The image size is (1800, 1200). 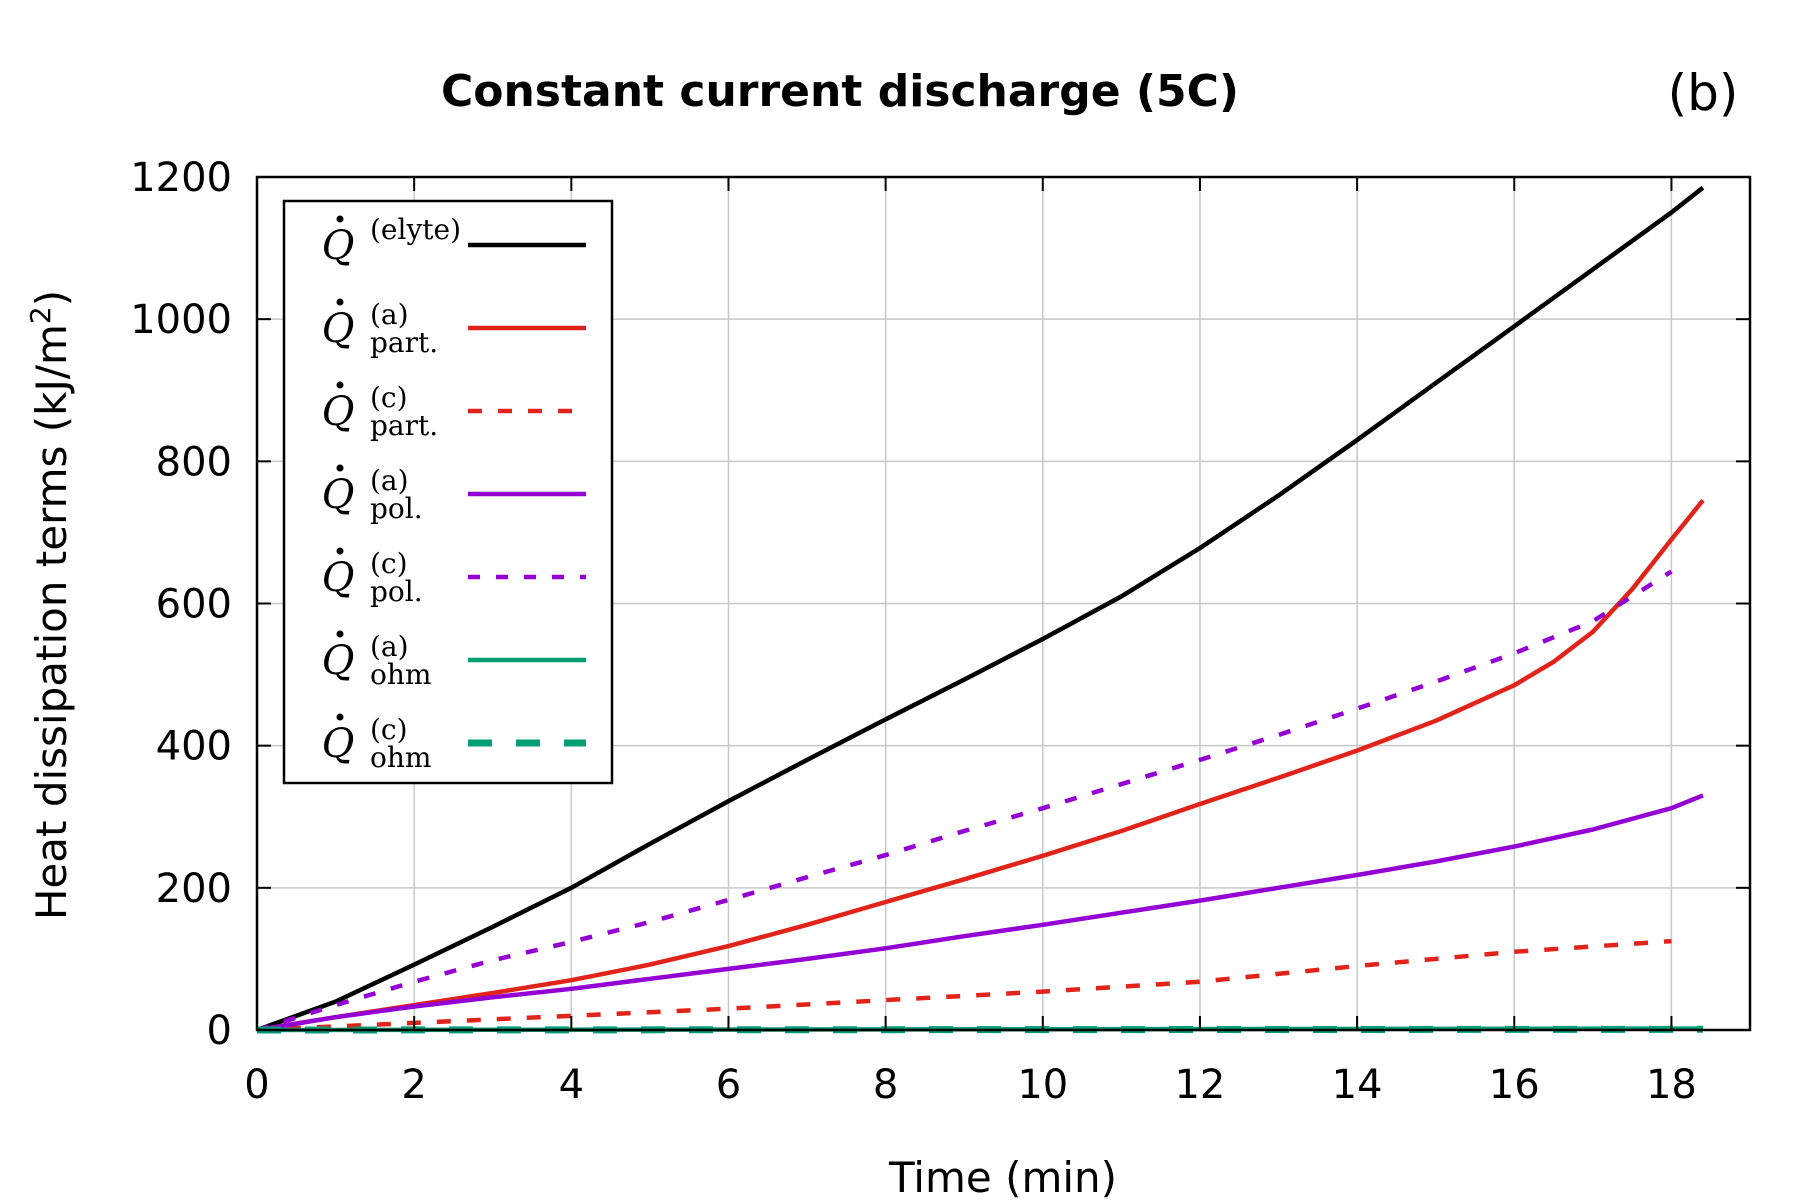 What do you see at coordinates (571, 1085) in the screenshot?
I see `x-tick-label: 4` at bounding box center [571, 1085].